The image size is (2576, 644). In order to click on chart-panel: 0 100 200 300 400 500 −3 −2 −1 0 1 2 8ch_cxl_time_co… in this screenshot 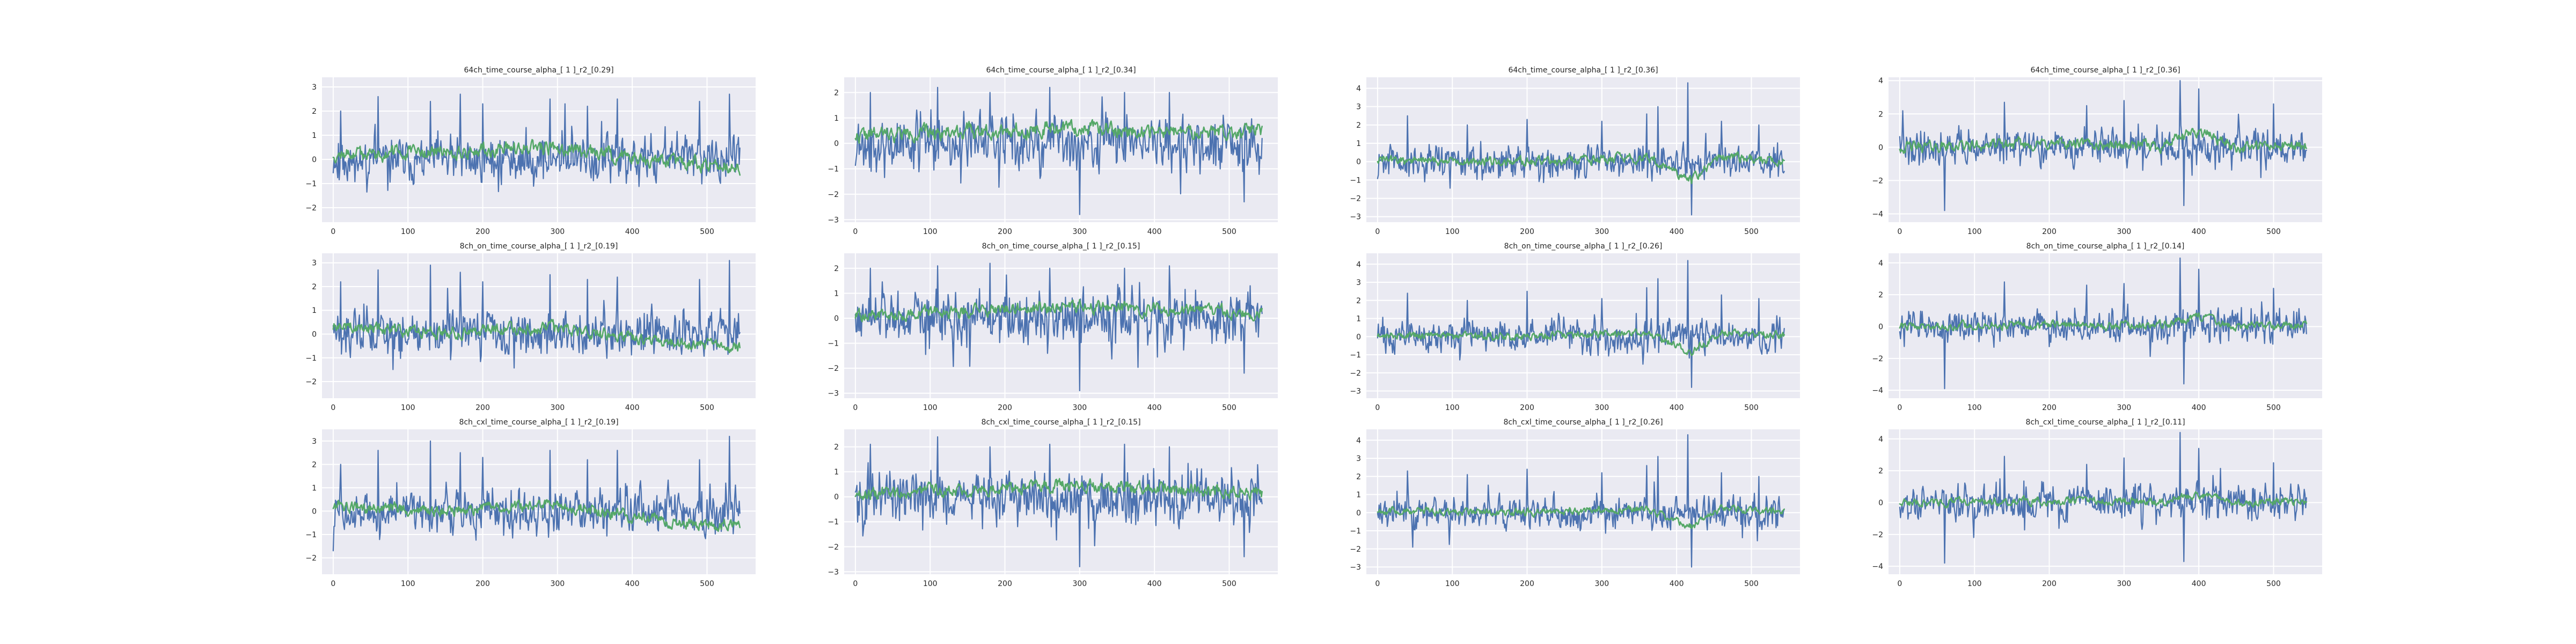, I will do `click(1053, 503)`.